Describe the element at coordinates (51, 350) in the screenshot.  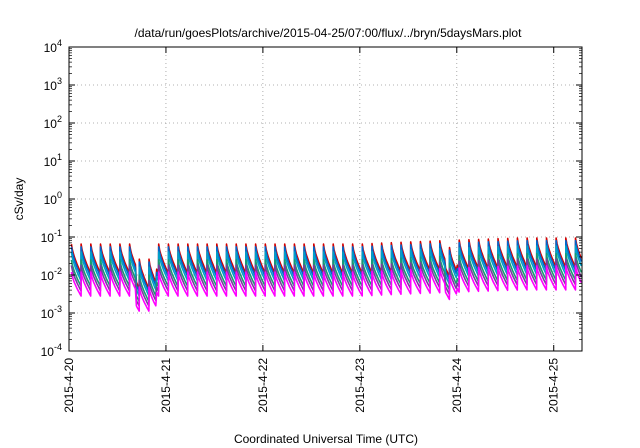
I see `y-tick-label: 10⁻⁴` at that location.